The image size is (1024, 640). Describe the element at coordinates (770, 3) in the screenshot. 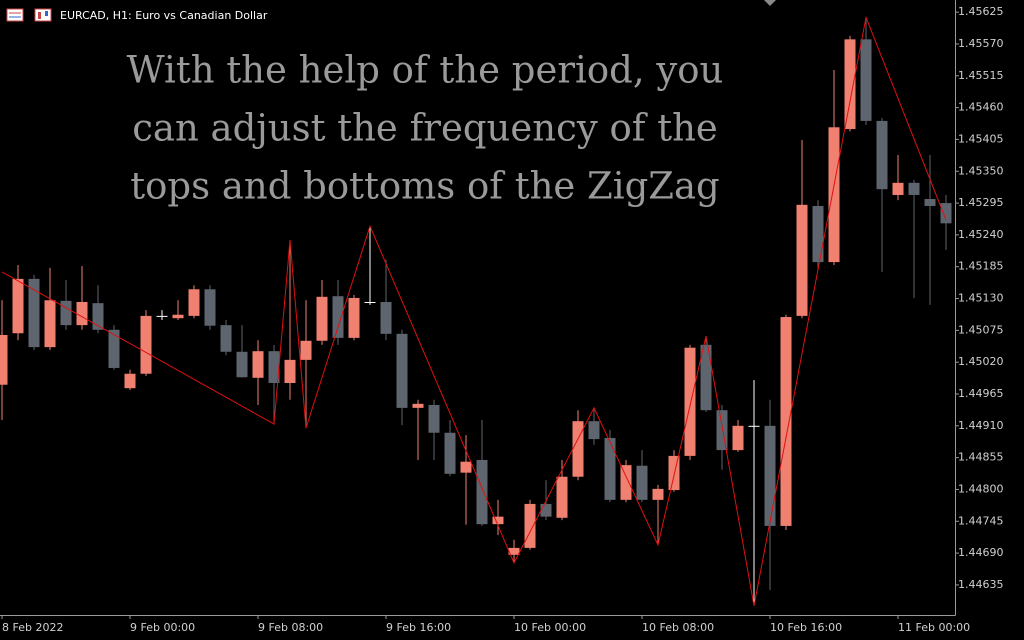

I see `shift-marker` at that location.